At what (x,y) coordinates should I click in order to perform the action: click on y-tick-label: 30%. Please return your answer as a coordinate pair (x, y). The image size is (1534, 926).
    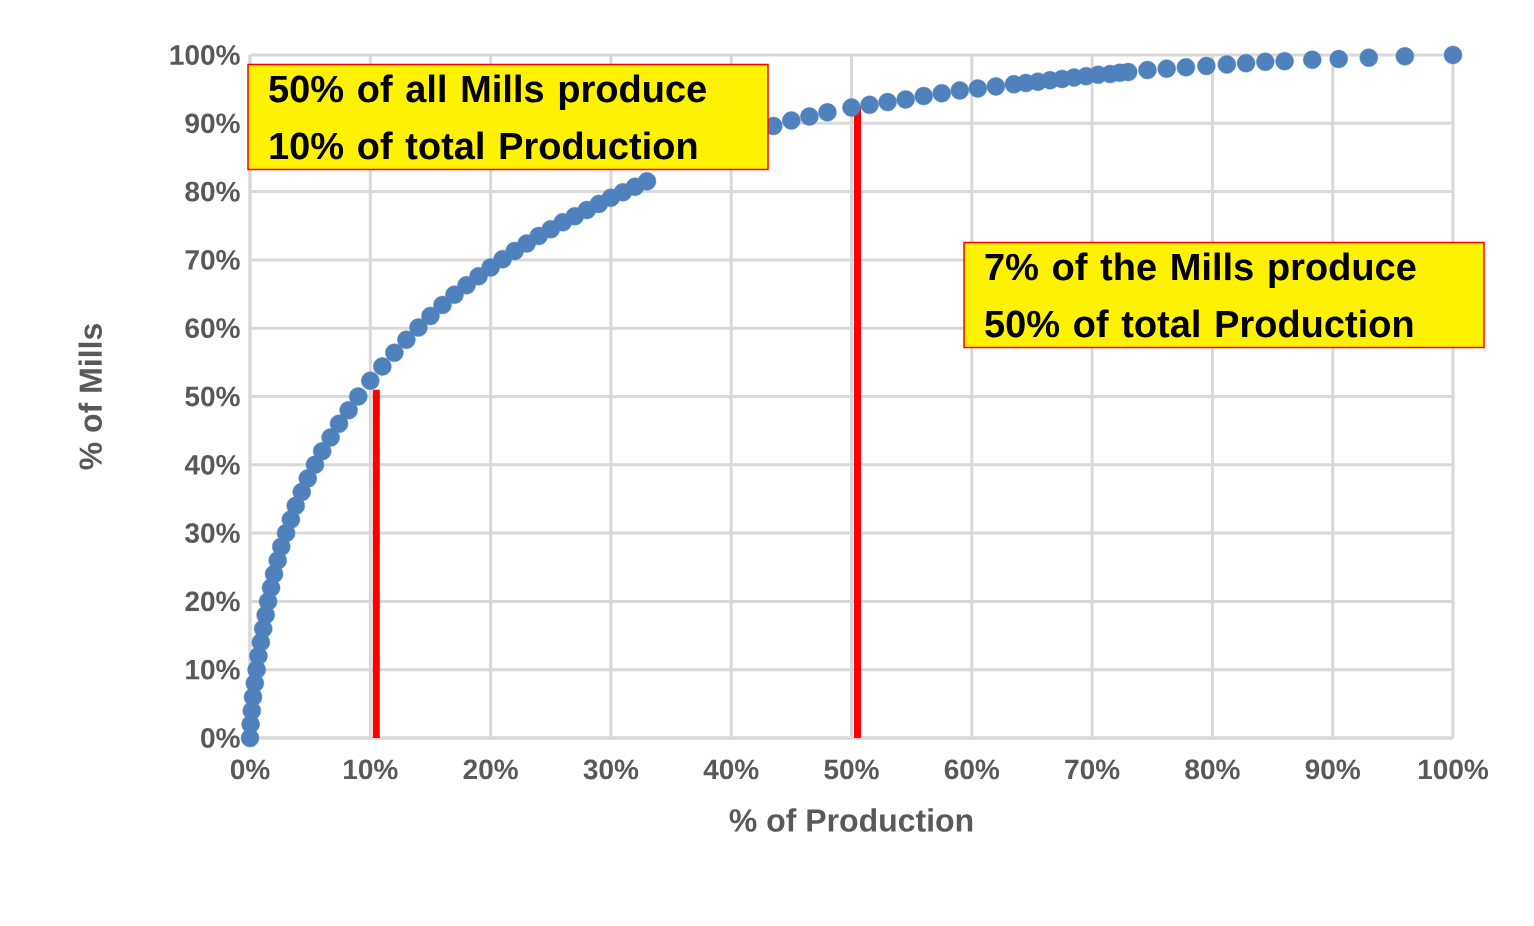
    Looking at the image, I should click on (212, 533).